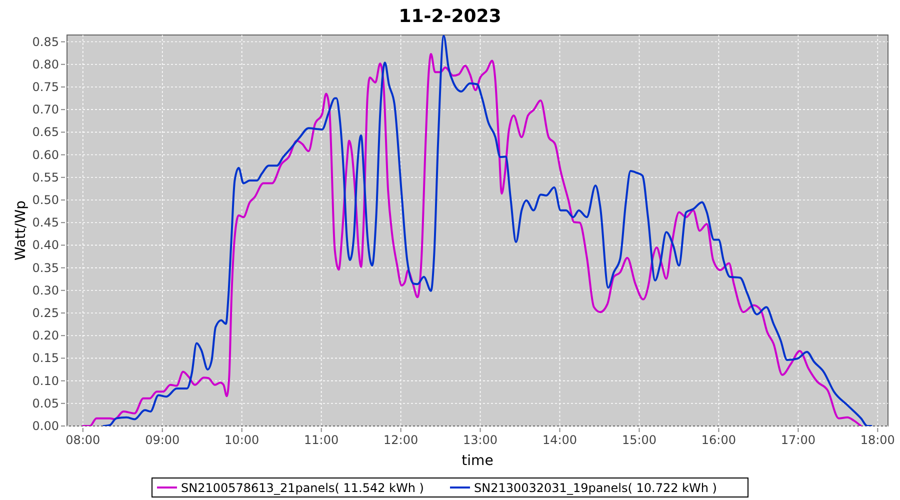 Image resolution: width=900 pixels, height=500 pixels. What do you see at coordinates (45, 64) in the screenshot?
I see `y-tick-label: 0.80` at bounding box center [45, 64].